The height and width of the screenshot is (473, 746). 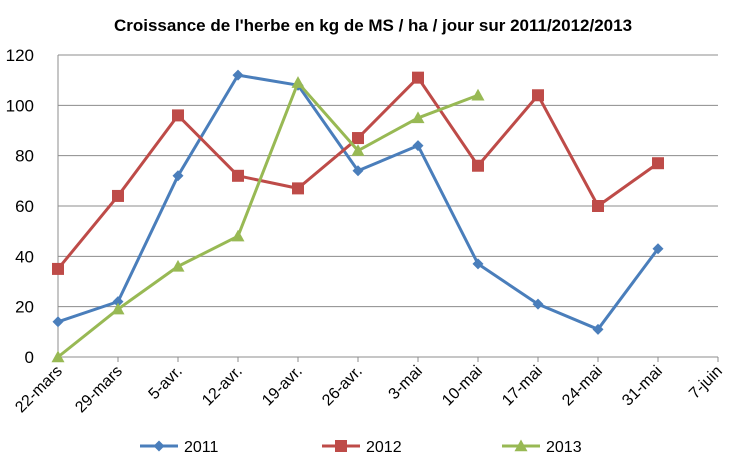 I want to click on y-tick-label: 20, so click(x=24, y=307).